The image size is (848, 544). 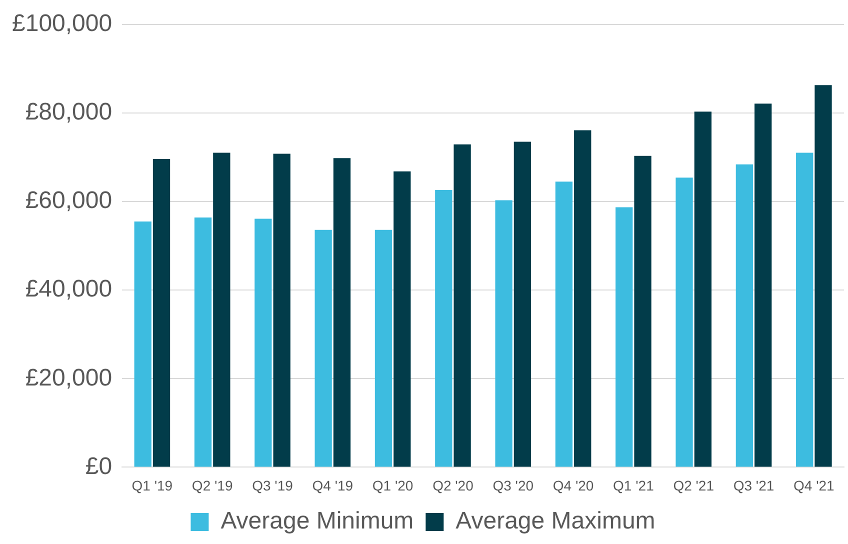 I want to click on x-tick-label: Q1 '19, so click(x=152, y=485).